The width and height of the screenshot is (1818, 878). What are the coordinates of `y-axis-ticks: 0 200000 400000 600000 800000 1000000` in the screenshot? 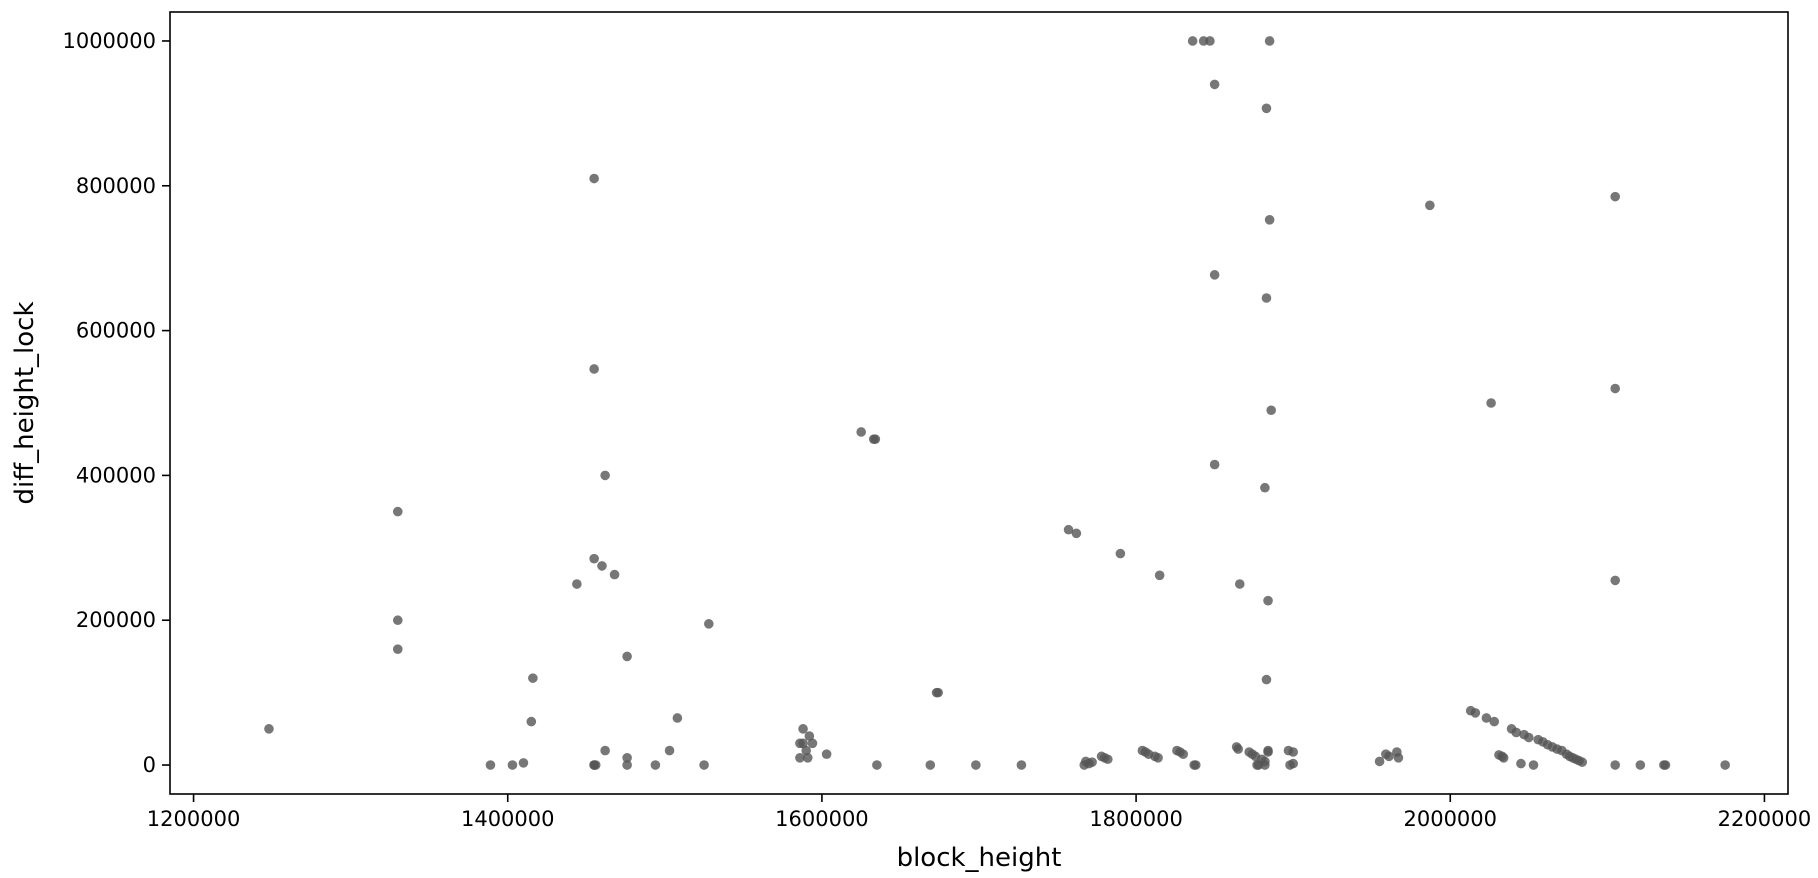 It's located at (116, 403).